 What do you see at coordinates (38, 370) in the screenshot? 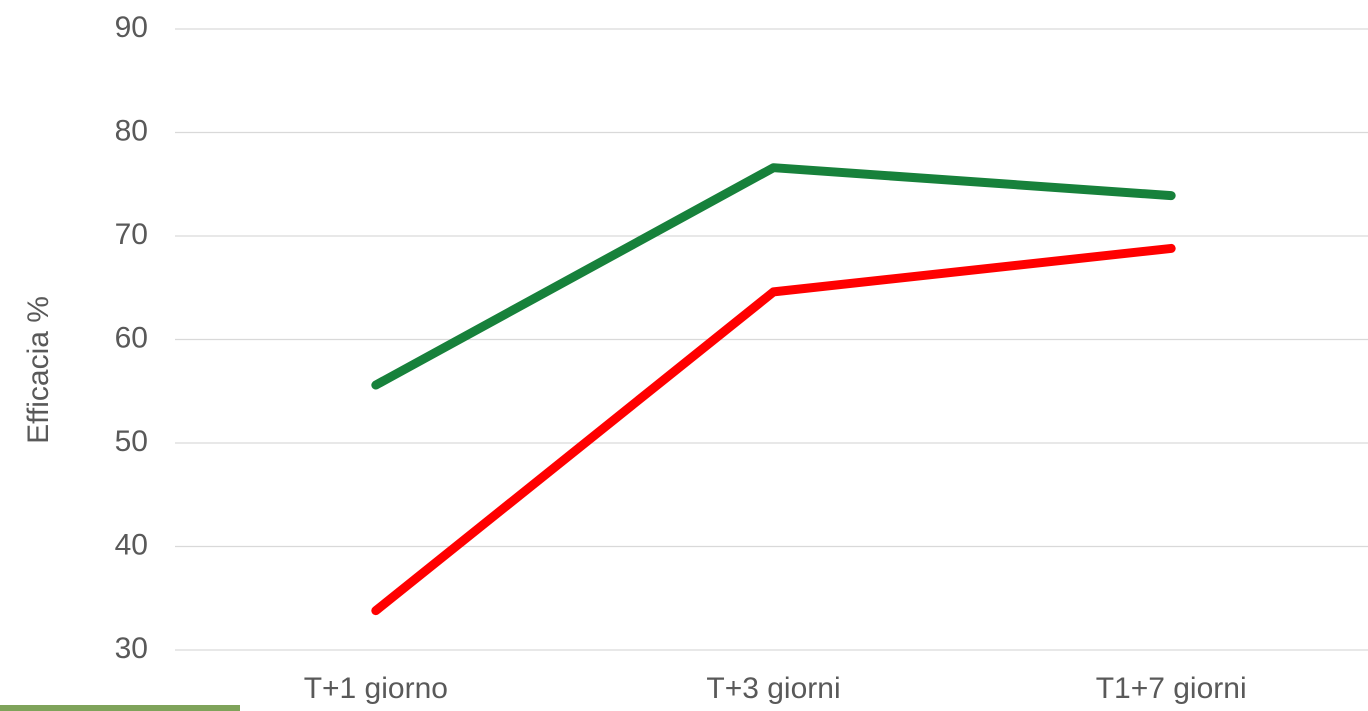
I see `y-axis-label: Efficacia %` at bounding box center [38, 370].